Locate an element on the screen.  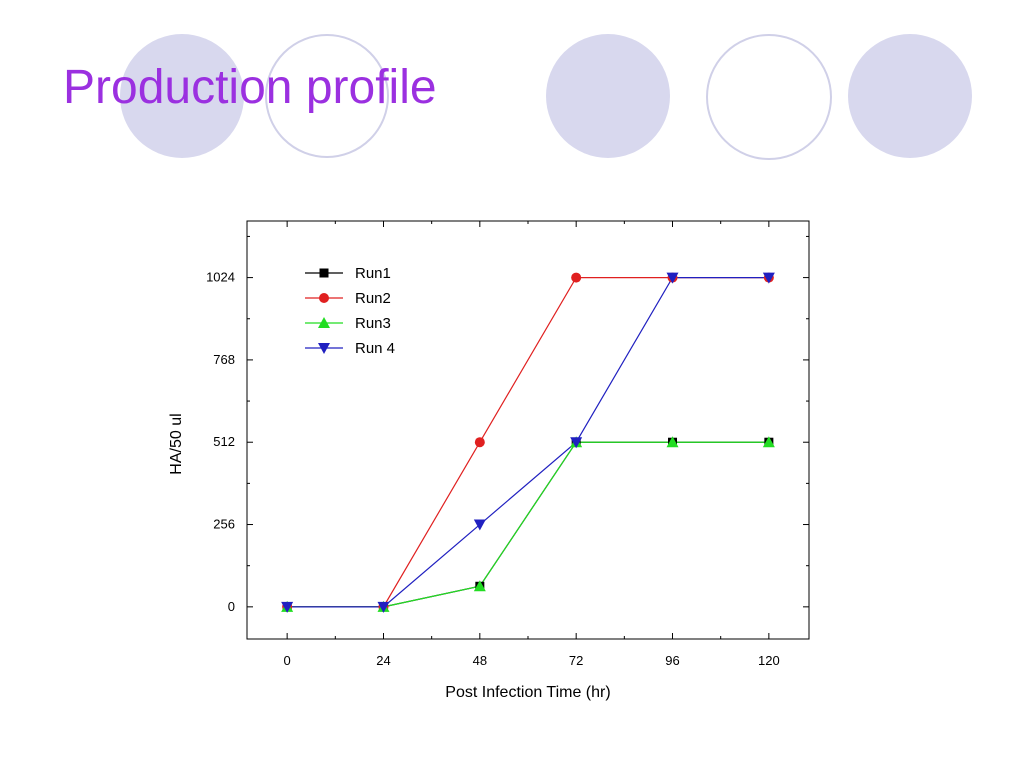
x-tick-label: 72 is located at coordinates (576, 660).